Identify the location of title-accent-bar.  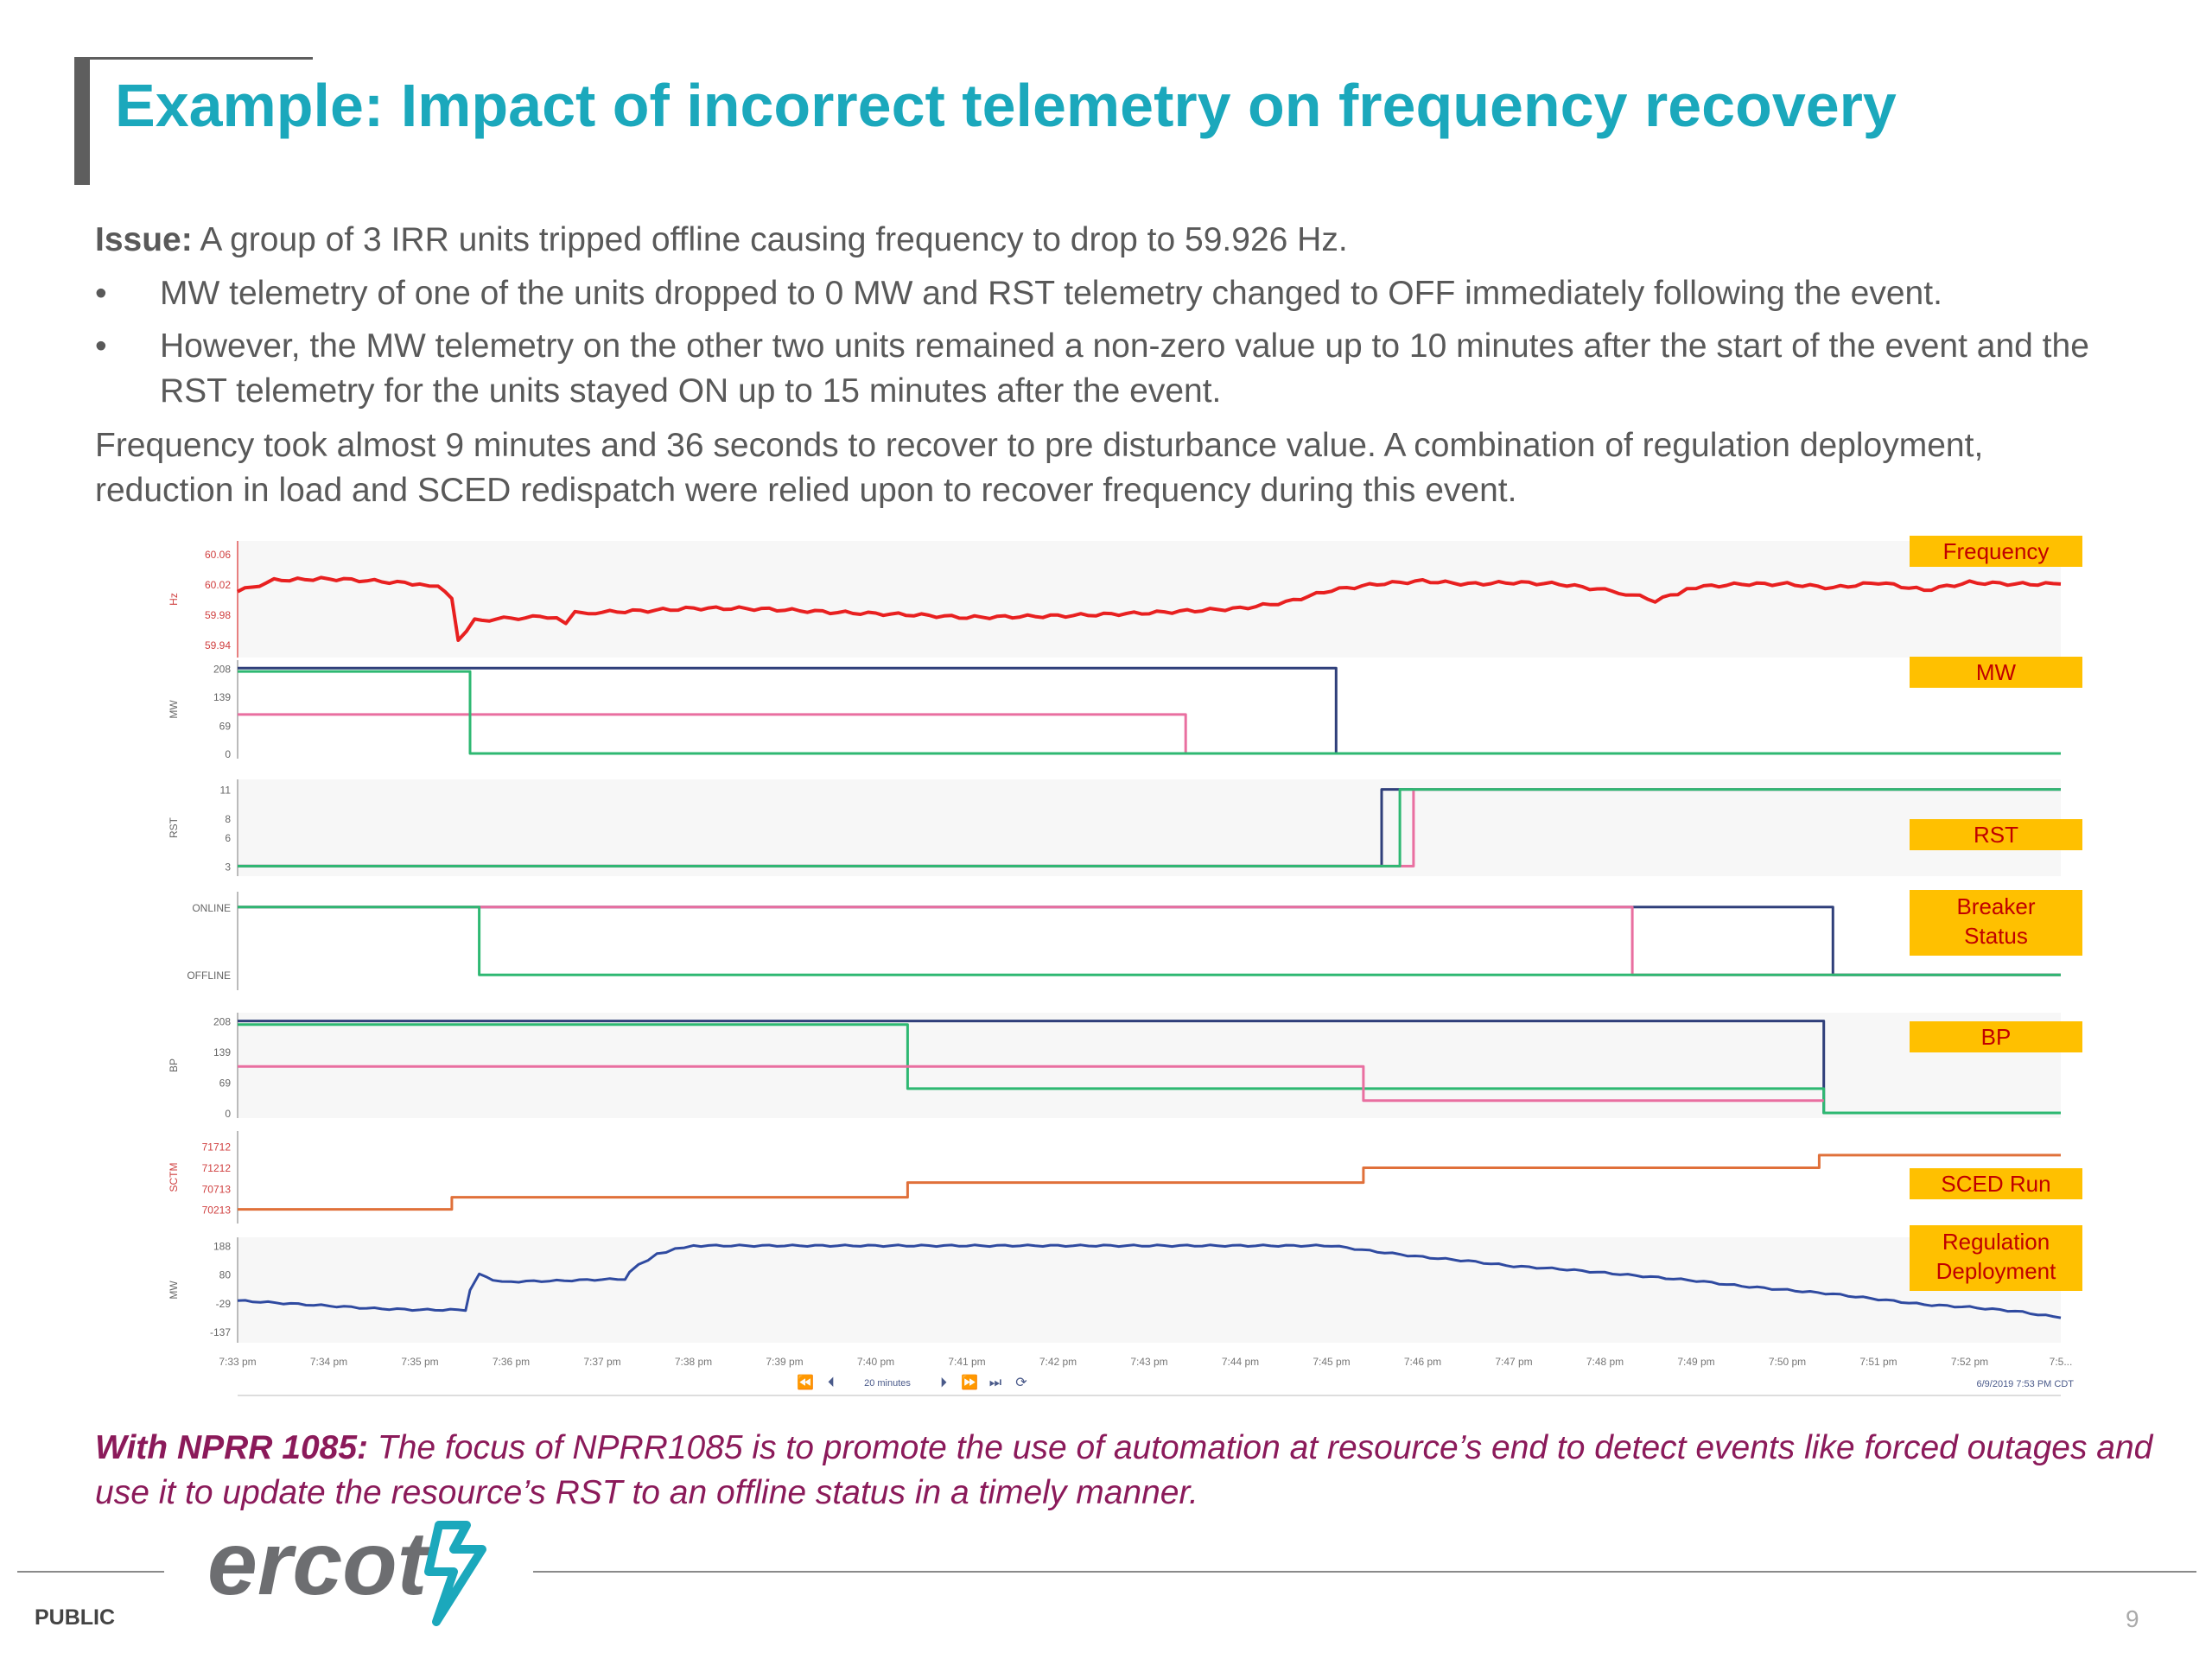
(82, 121).